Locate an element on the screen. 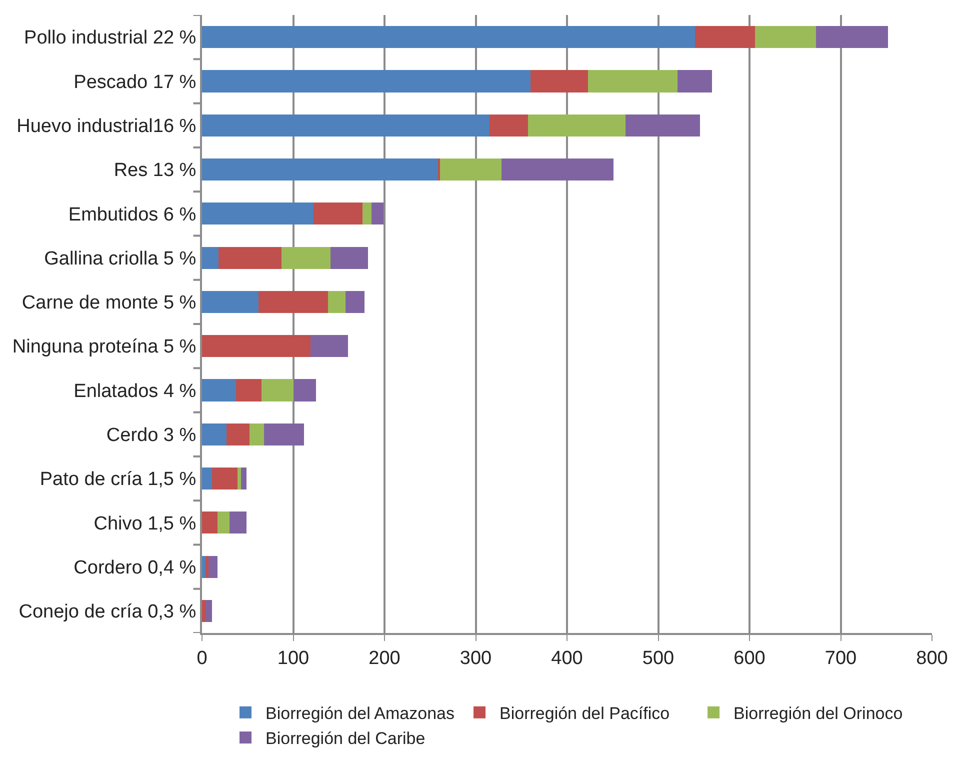 The width and height of the screenshot is (972, 768). legend-label: Biorregión del Pacífico is located at coordinates (585, 713).